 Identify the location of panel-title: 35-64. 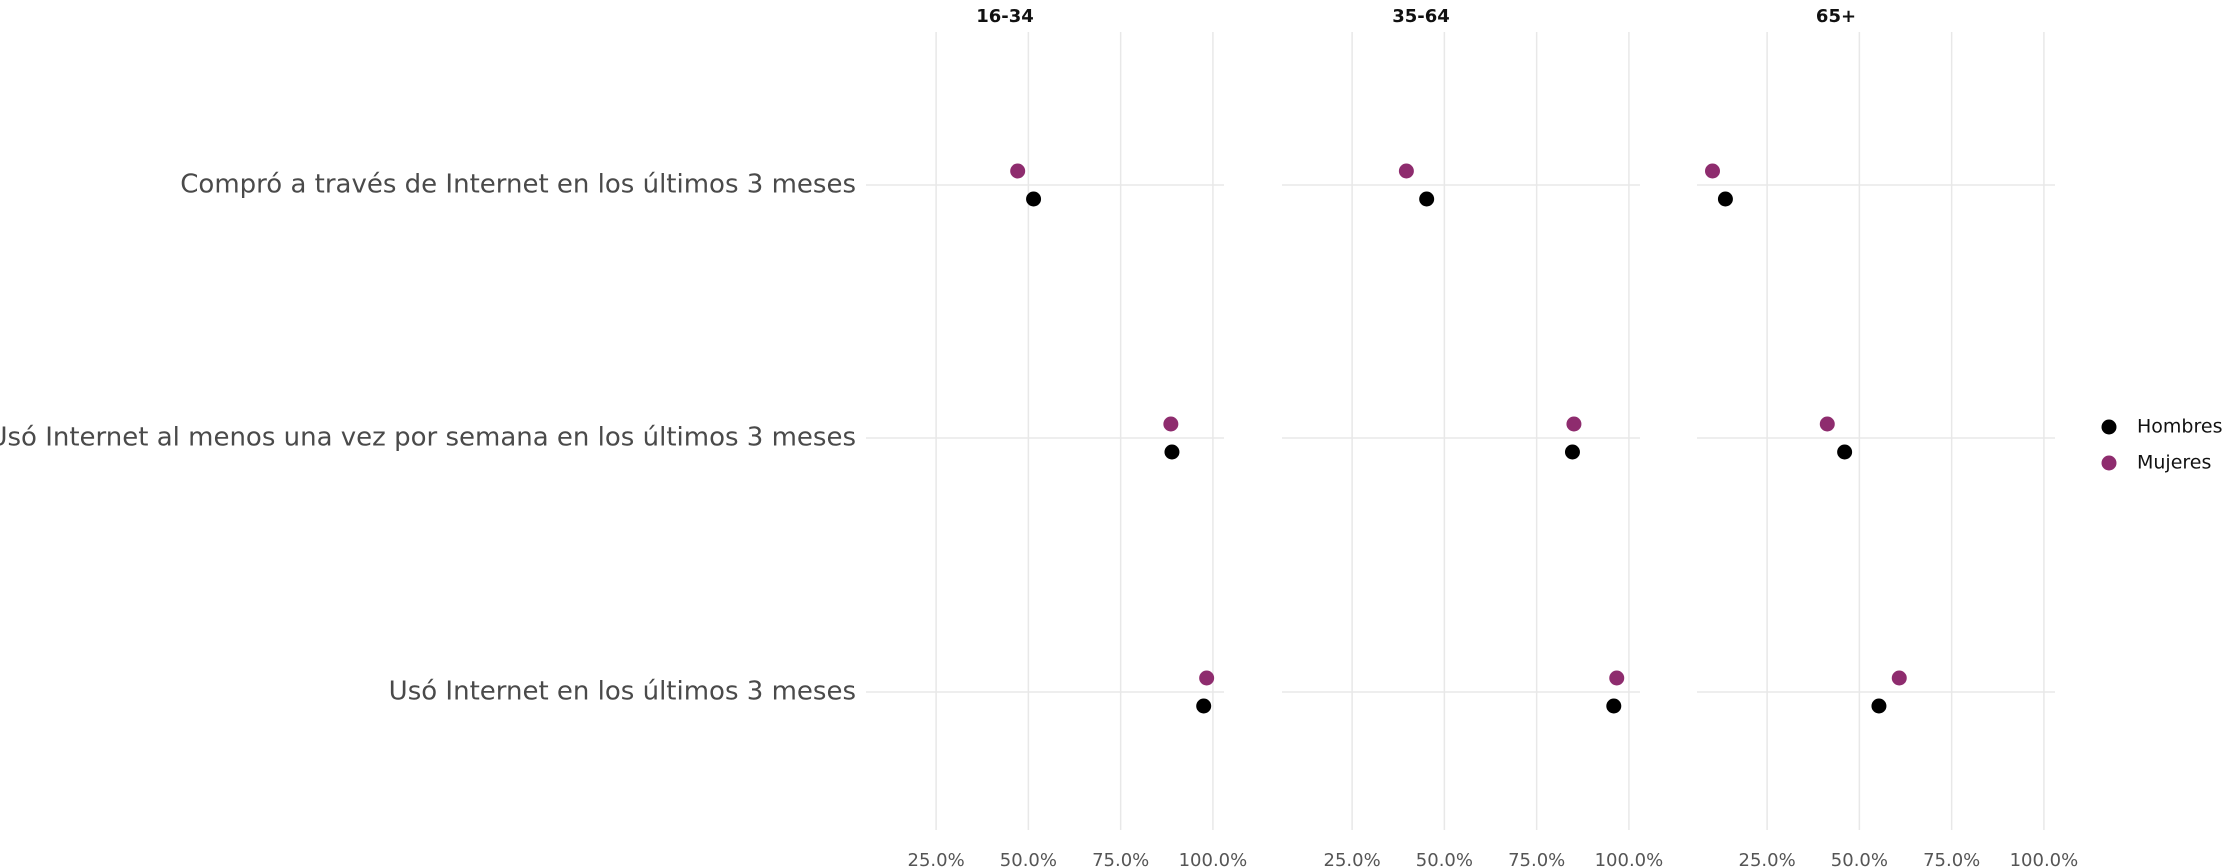
(1421, 16).